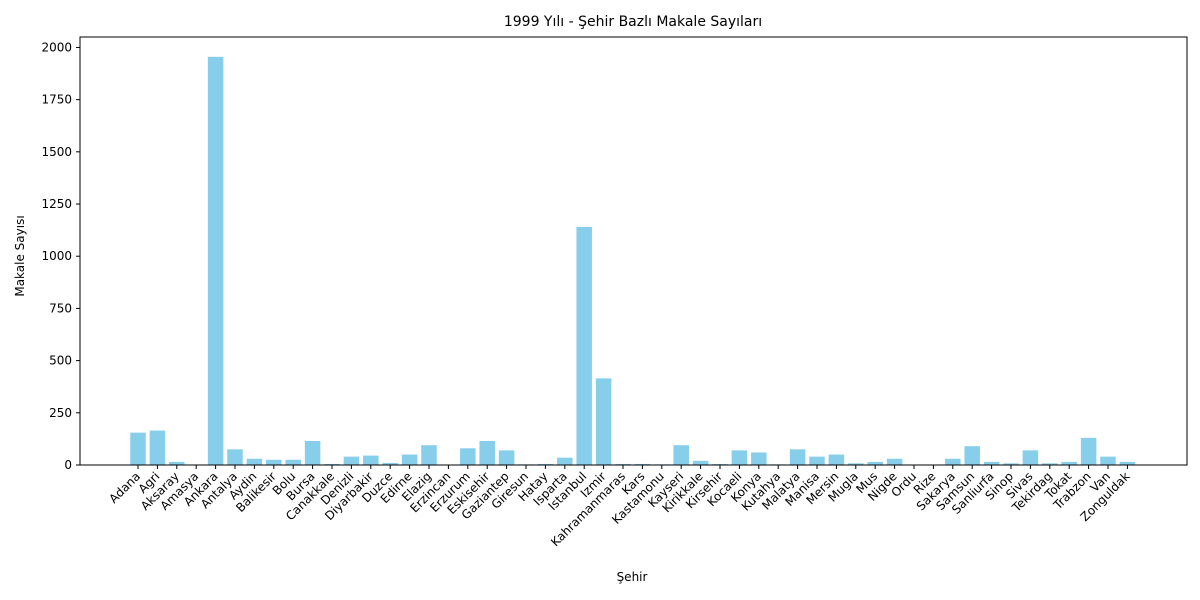 The height and width of the screenshot is (600, 1200). What do you see at coordinates (312, 452) in the screenshot?
I see `bar-bursa` at bounding box center [312, 452].